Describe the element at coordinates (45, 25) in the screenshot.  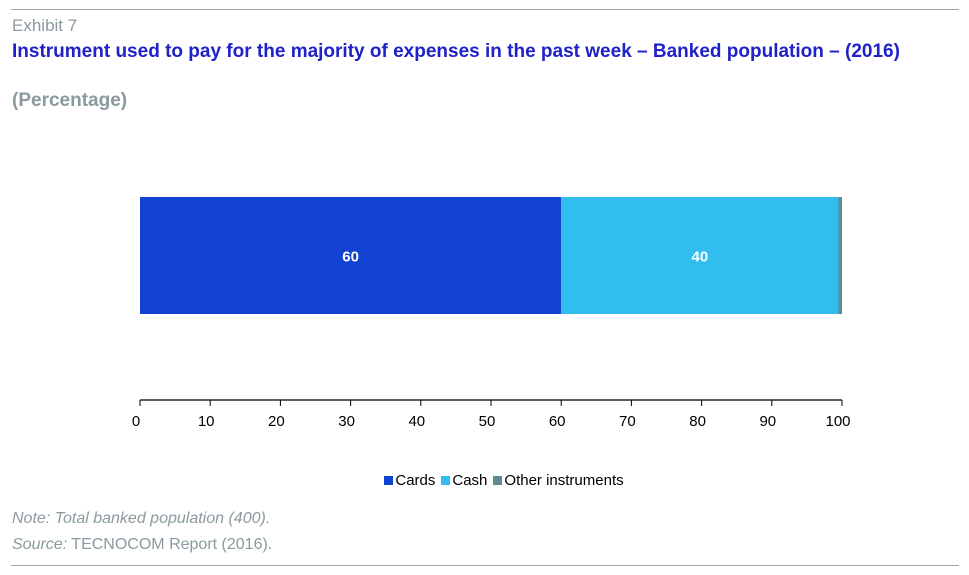
I see `exhibit-label: Exhibit 7` at that location.